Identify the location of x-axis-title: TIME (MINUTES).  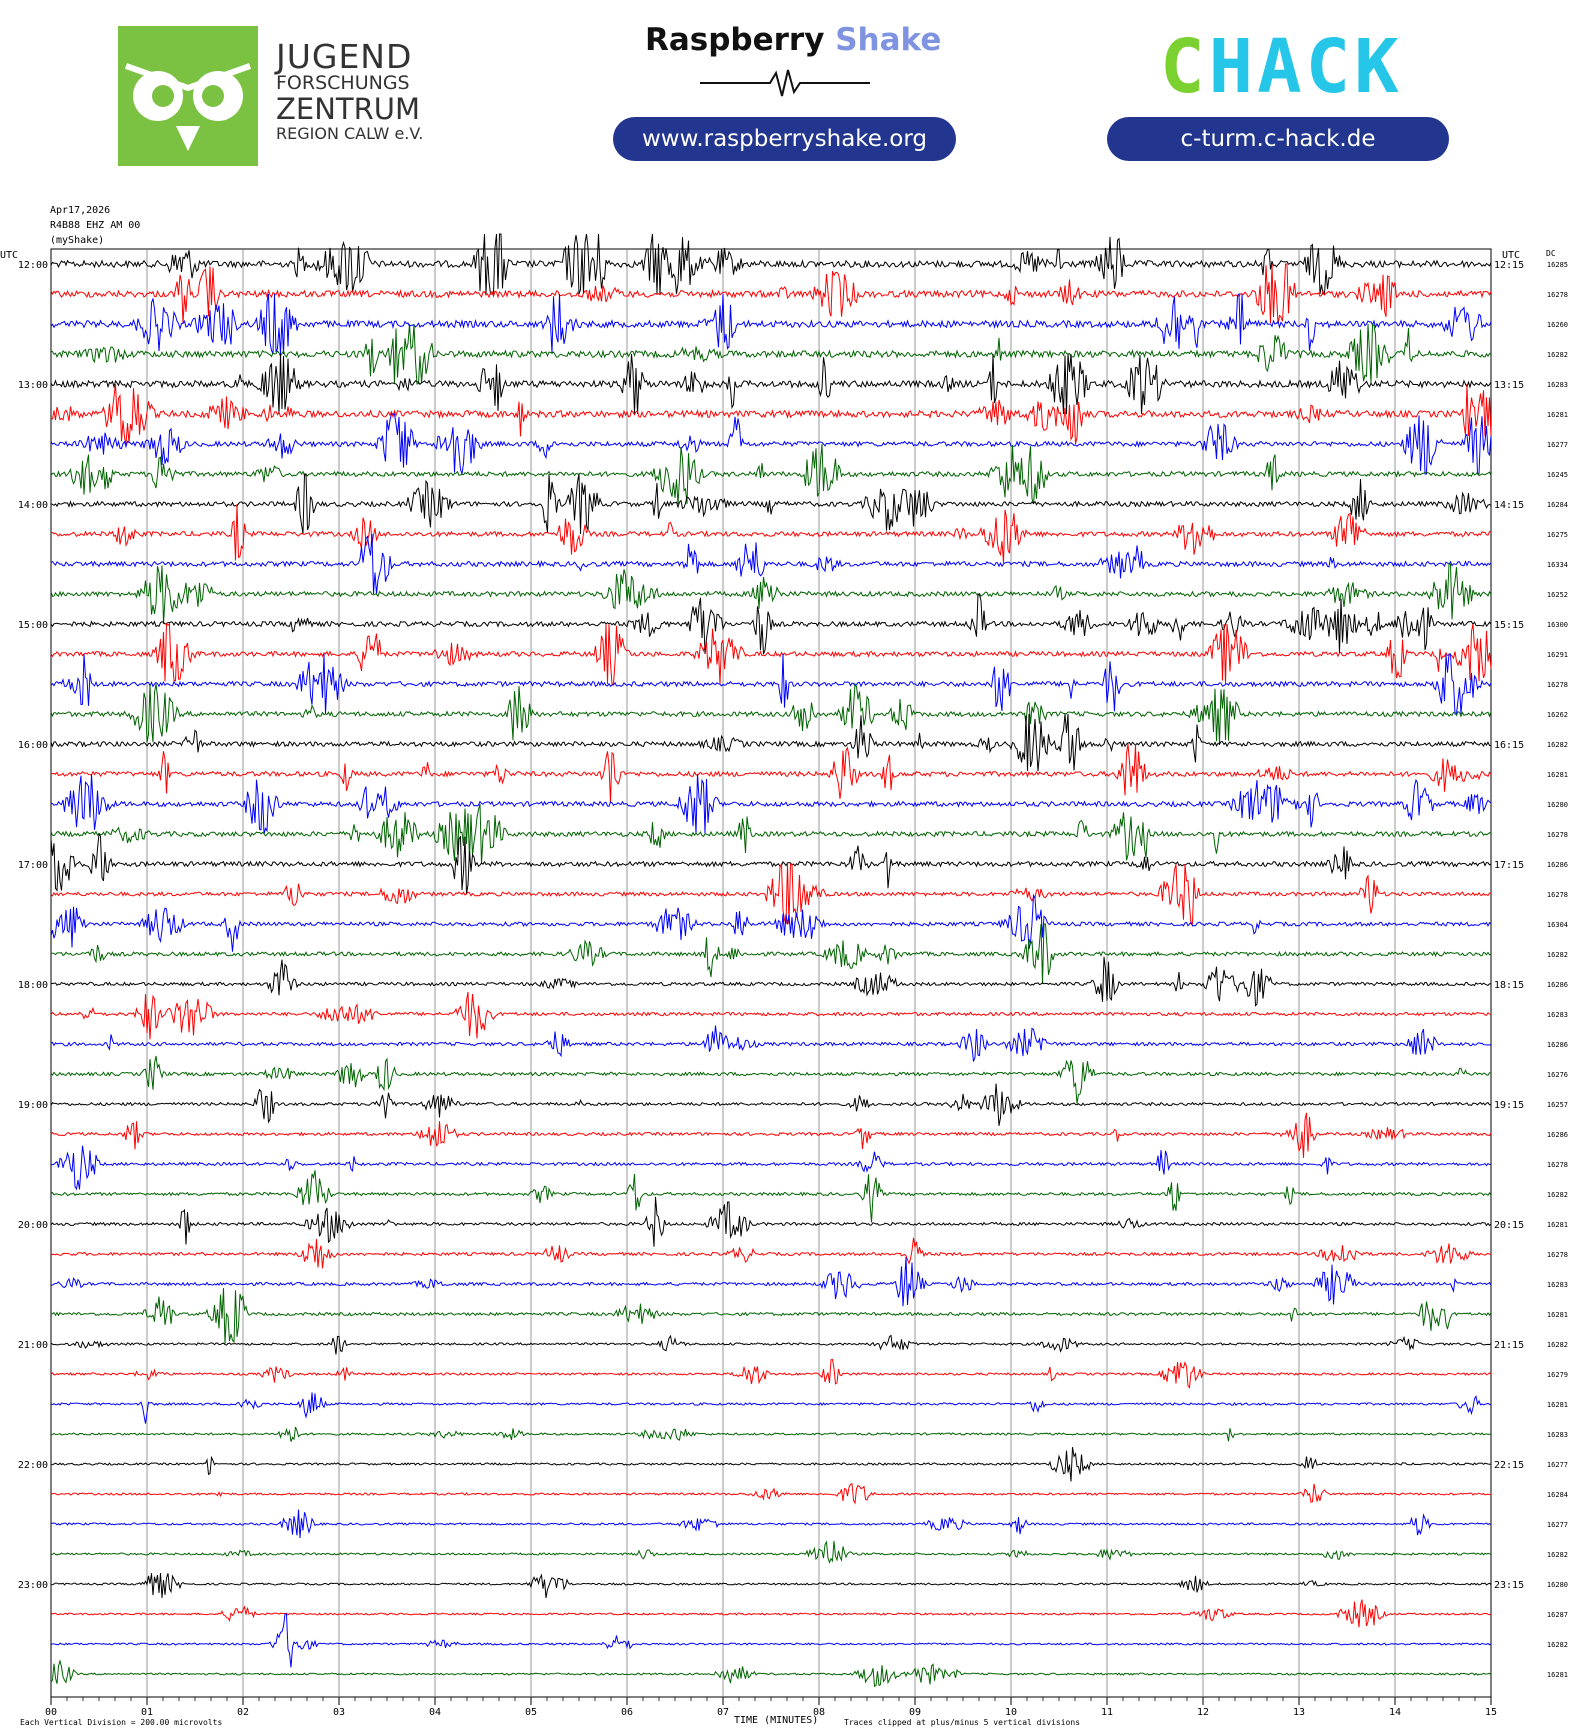
(776, 1720).